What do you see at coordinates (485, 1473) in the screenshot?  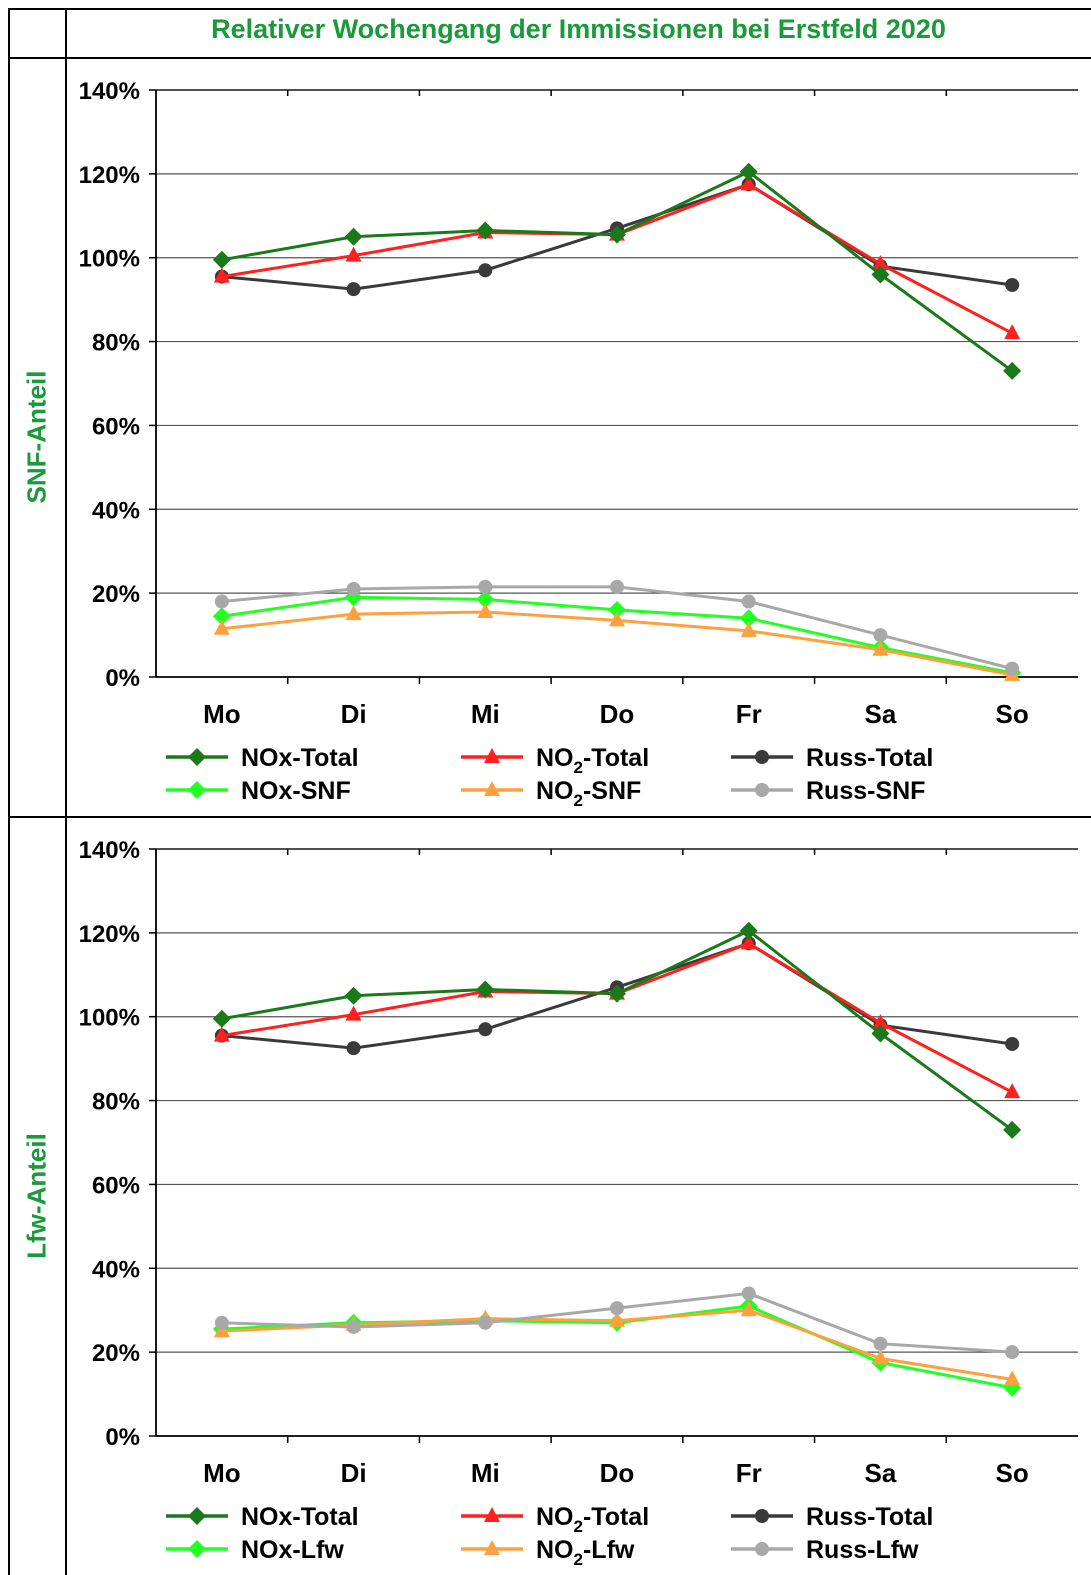 I see `x-tick-label: Mi` at bounding box center [485, 1473].